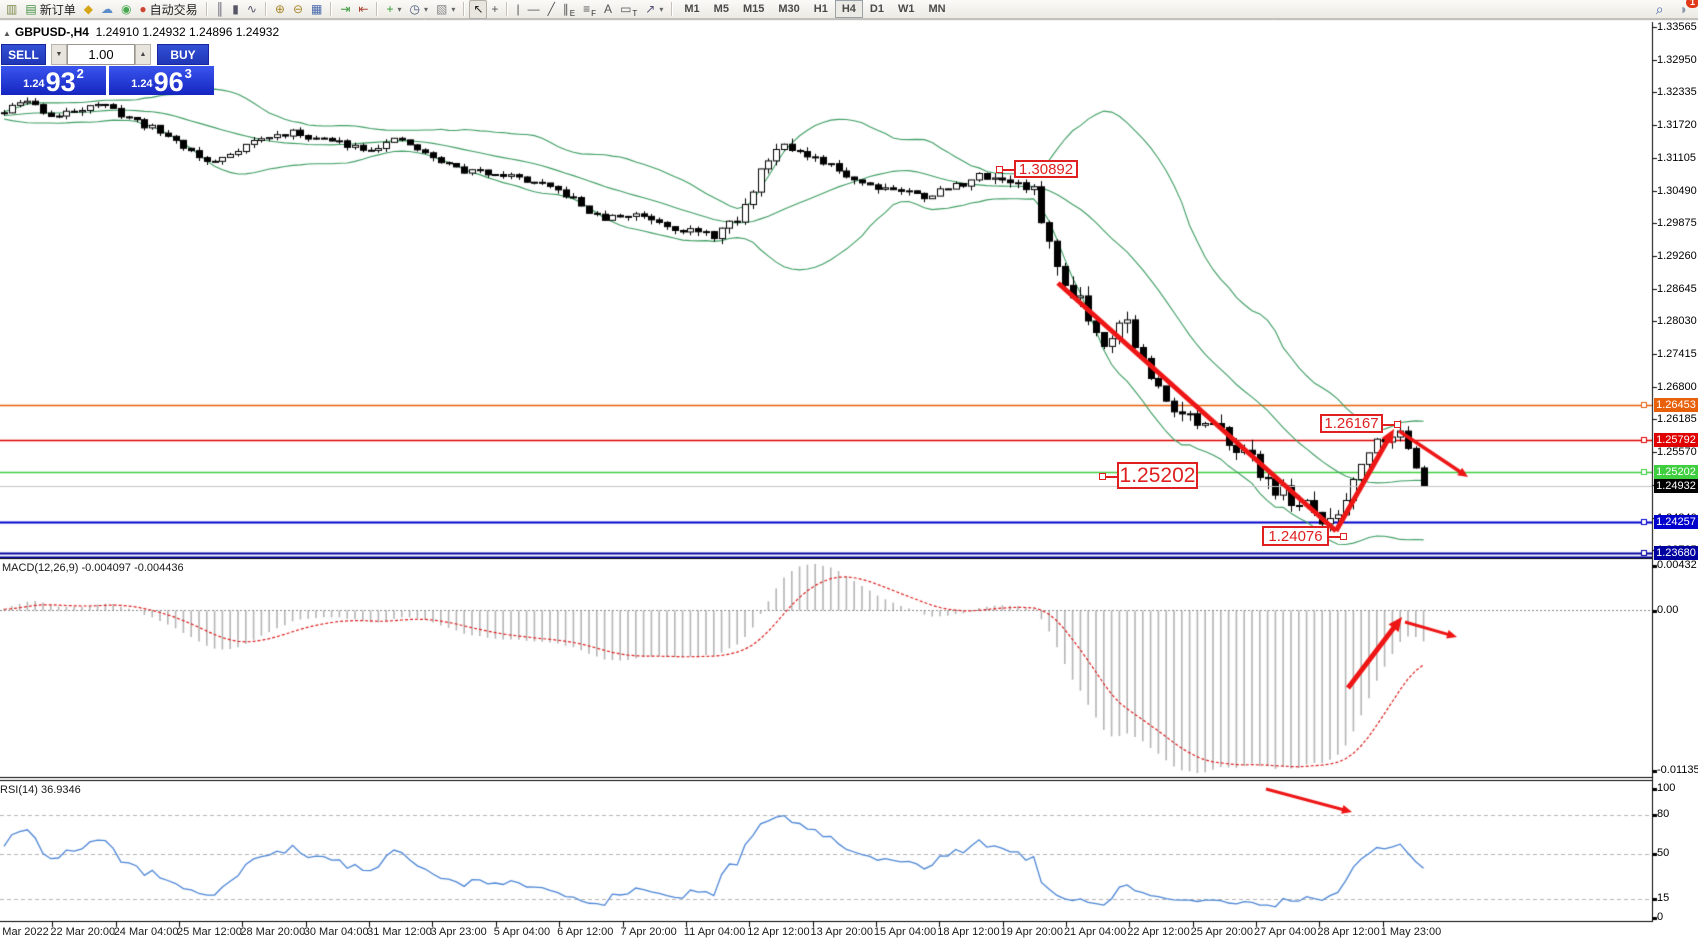  Describe the element at coordinates (1676, 471) in the screenshot. I see `price-level-badge: 1.25202` at that location.